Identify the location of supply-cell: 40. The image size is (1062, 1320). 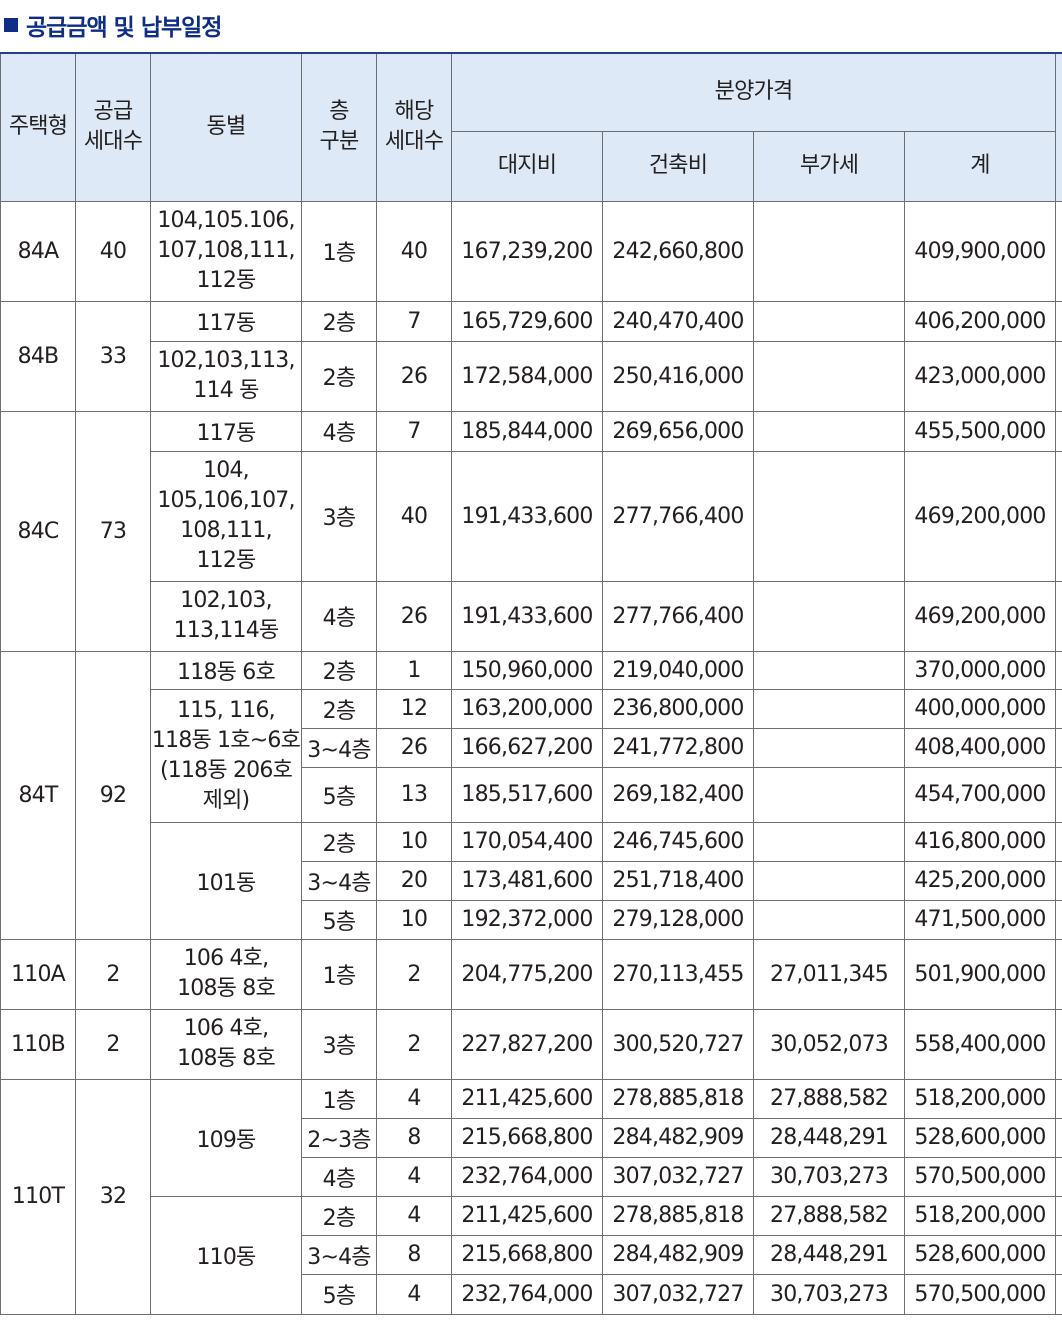
(113, 251).